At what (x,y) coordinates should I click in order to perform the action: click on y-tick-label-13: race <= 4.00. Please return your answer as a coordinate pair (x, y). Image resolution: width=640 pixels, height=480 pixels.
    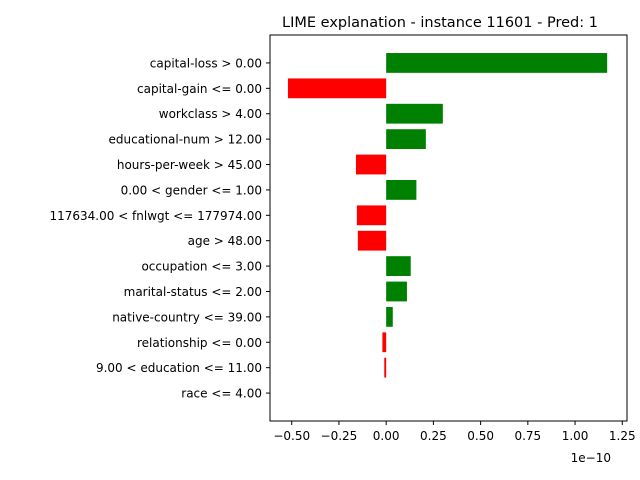
    Looking at the image, I should click on (221, 394).